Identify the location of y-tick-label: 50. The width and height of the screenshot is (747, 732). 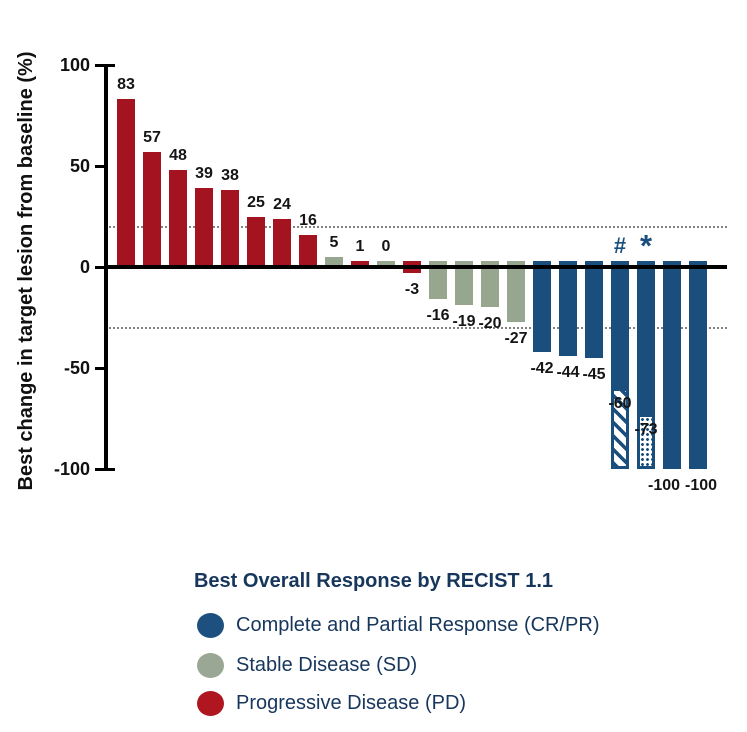
(79, 166).